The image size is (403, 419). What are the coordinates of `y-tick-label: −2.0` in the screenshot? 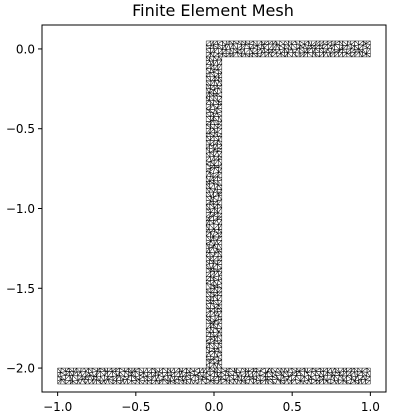 It's located at (20, 369).